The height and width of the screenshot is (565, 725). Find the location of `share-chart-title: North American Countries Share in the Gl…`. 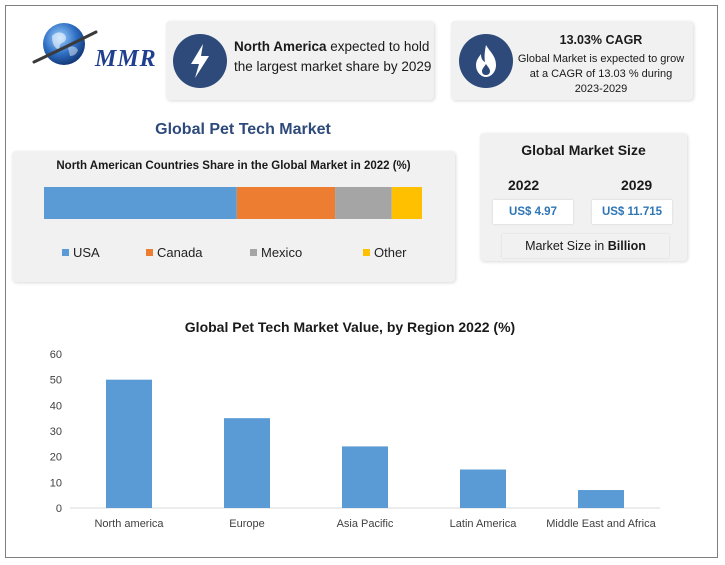

share-chart-title: North American Countries Share in the Gl… is located at coordinates (233, 166).